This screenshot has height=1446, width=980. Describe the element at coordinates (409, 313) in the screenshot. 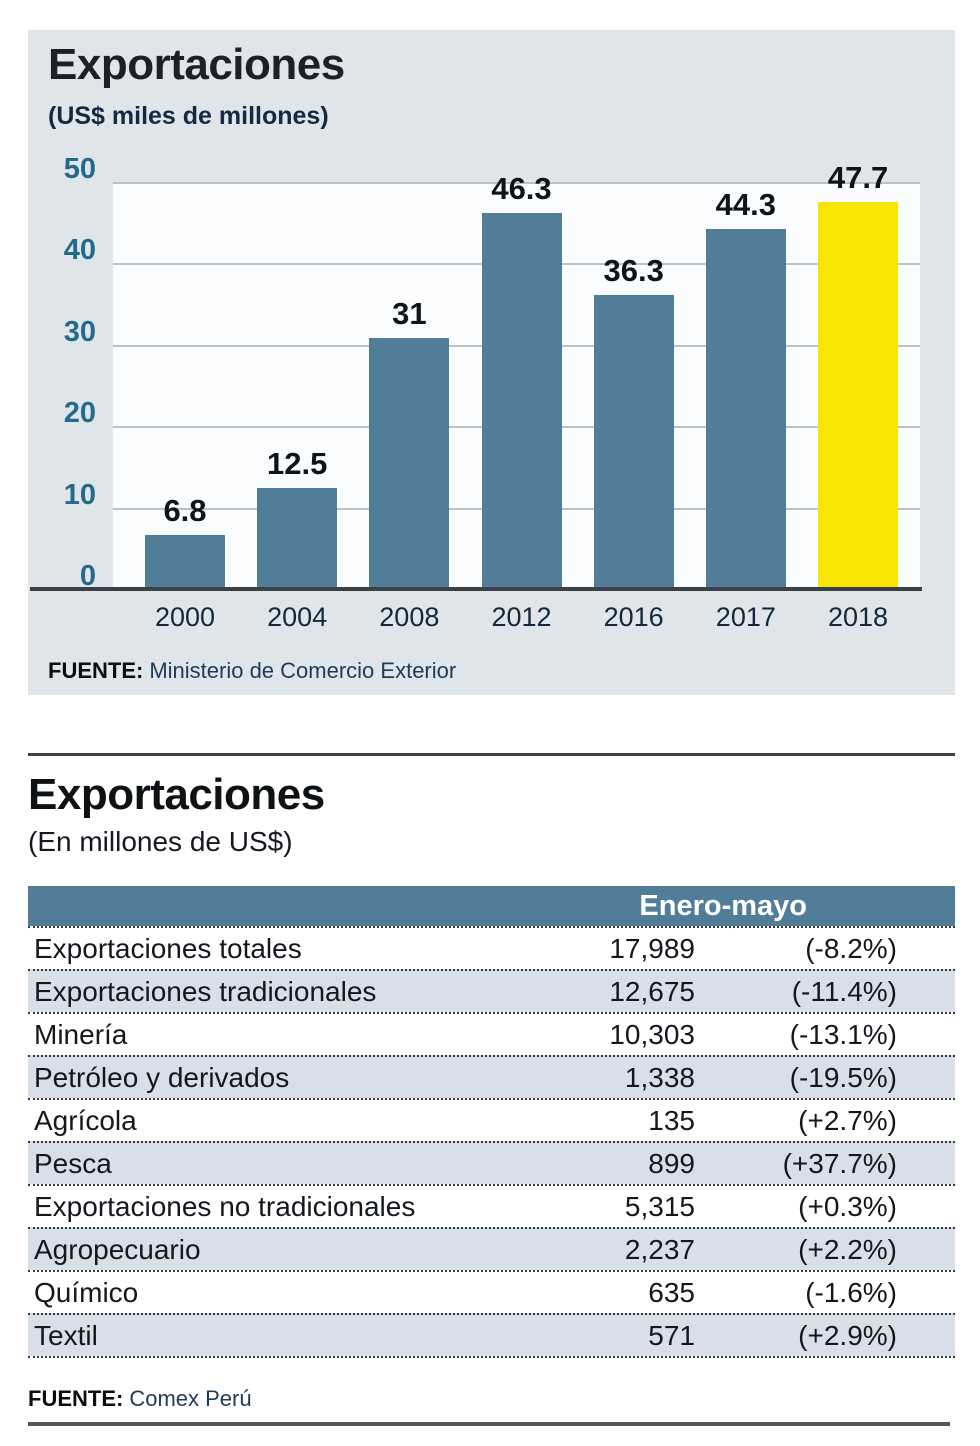

I see `bar-value-label-2008: 31` at that location.